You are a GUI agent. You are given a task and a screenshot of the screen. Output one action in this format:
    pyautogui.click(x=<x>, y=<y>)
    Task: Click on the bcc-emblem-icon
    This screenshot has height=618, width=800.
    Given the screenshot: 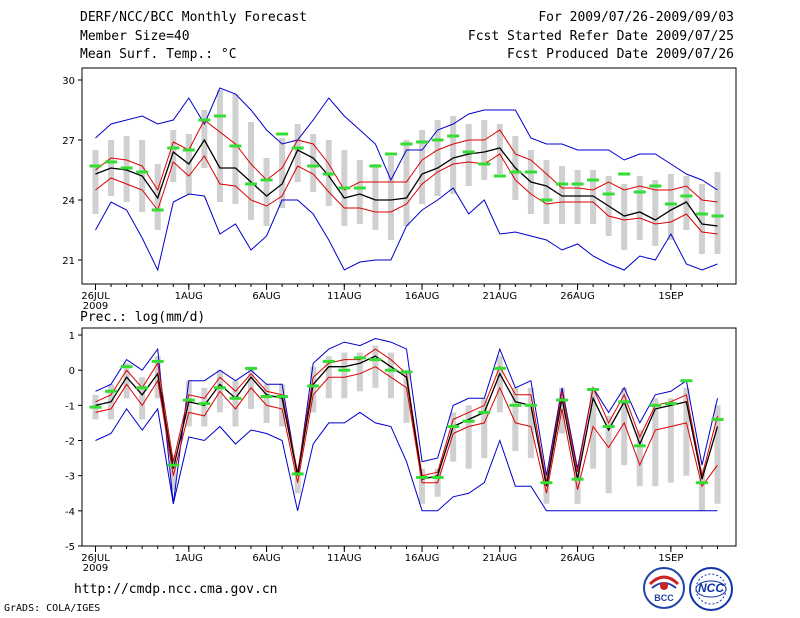 What is the action you would take?
    pyautogui.click(x=664, y=588)
    